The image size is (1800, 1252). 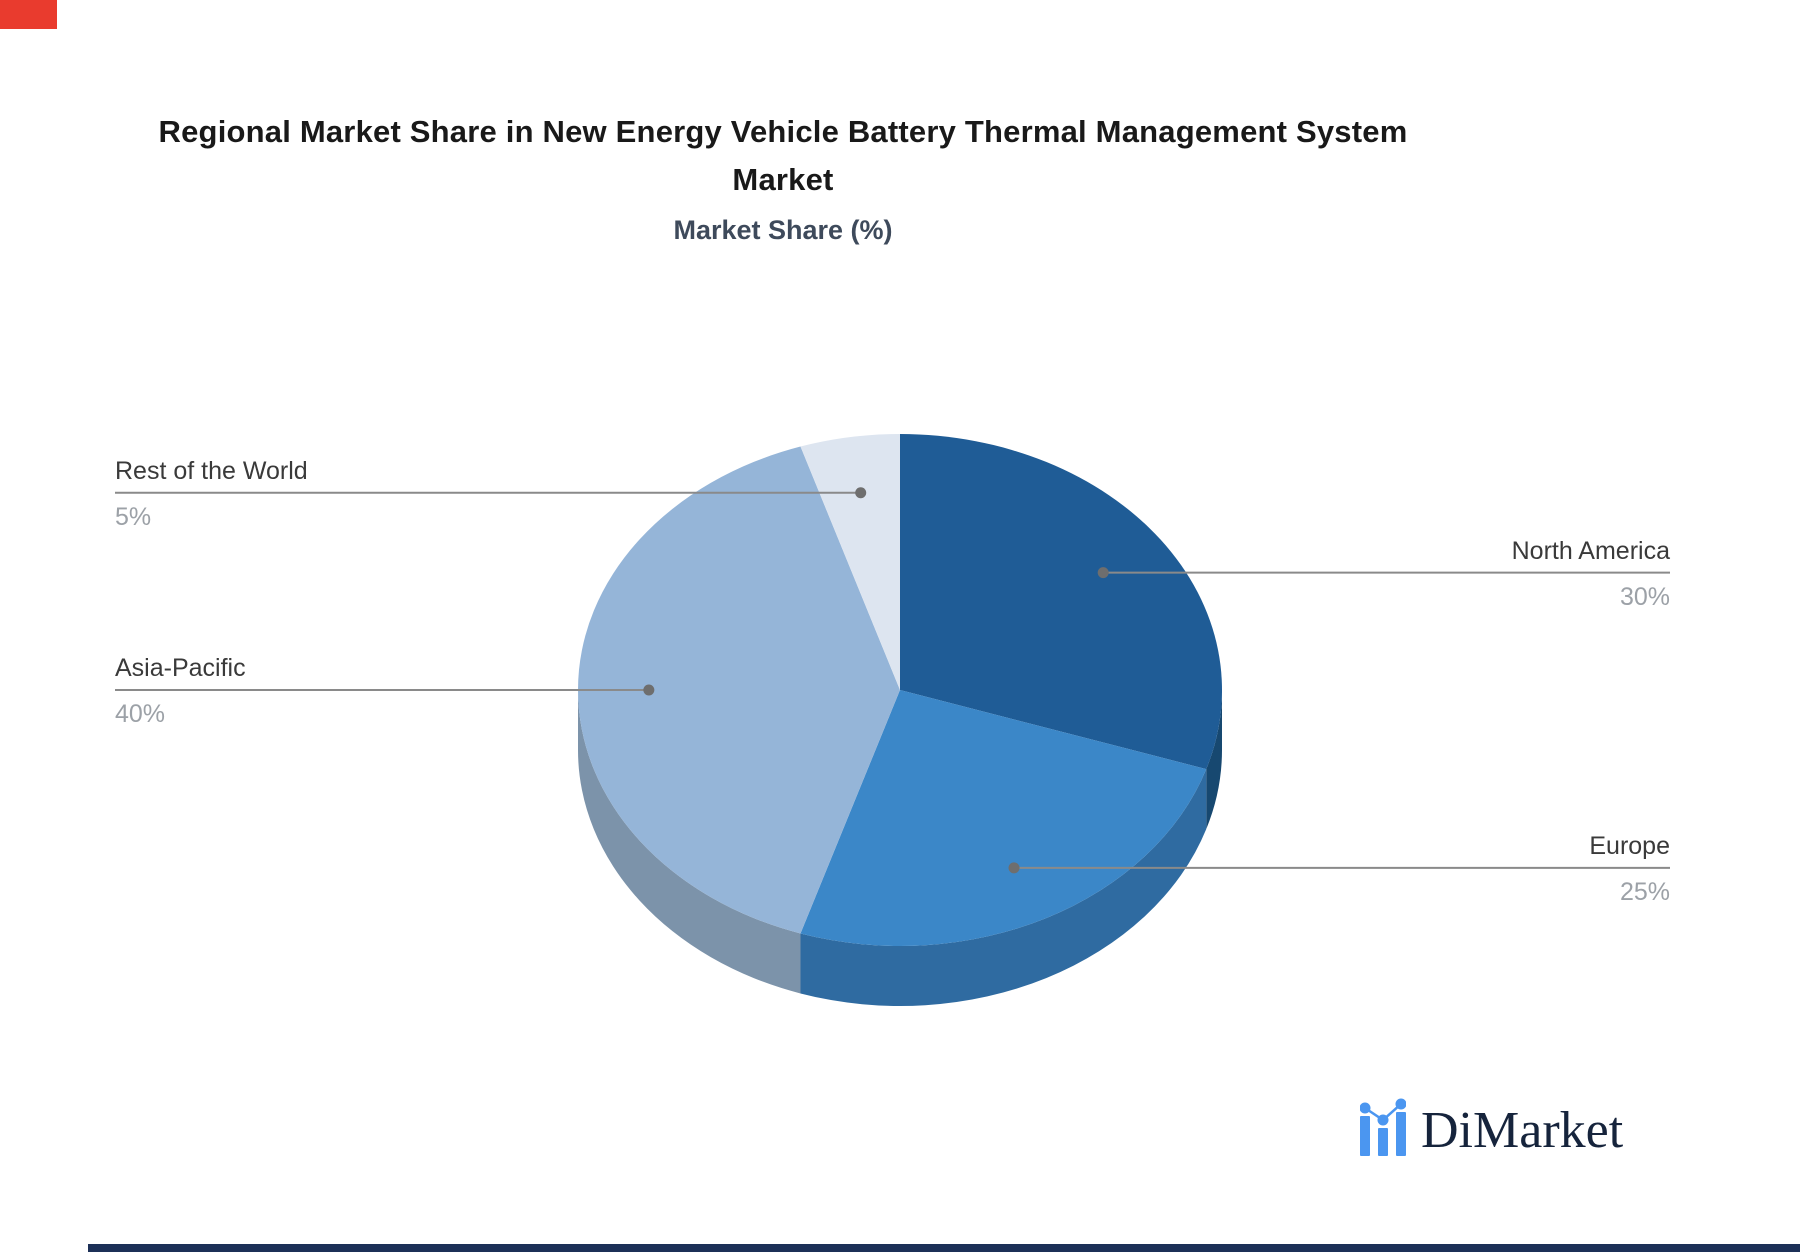 What do you see at coordinates (783, 179) in the screenshot?
I see `chart-title-line2: Market` at bounding box center [783, 179].